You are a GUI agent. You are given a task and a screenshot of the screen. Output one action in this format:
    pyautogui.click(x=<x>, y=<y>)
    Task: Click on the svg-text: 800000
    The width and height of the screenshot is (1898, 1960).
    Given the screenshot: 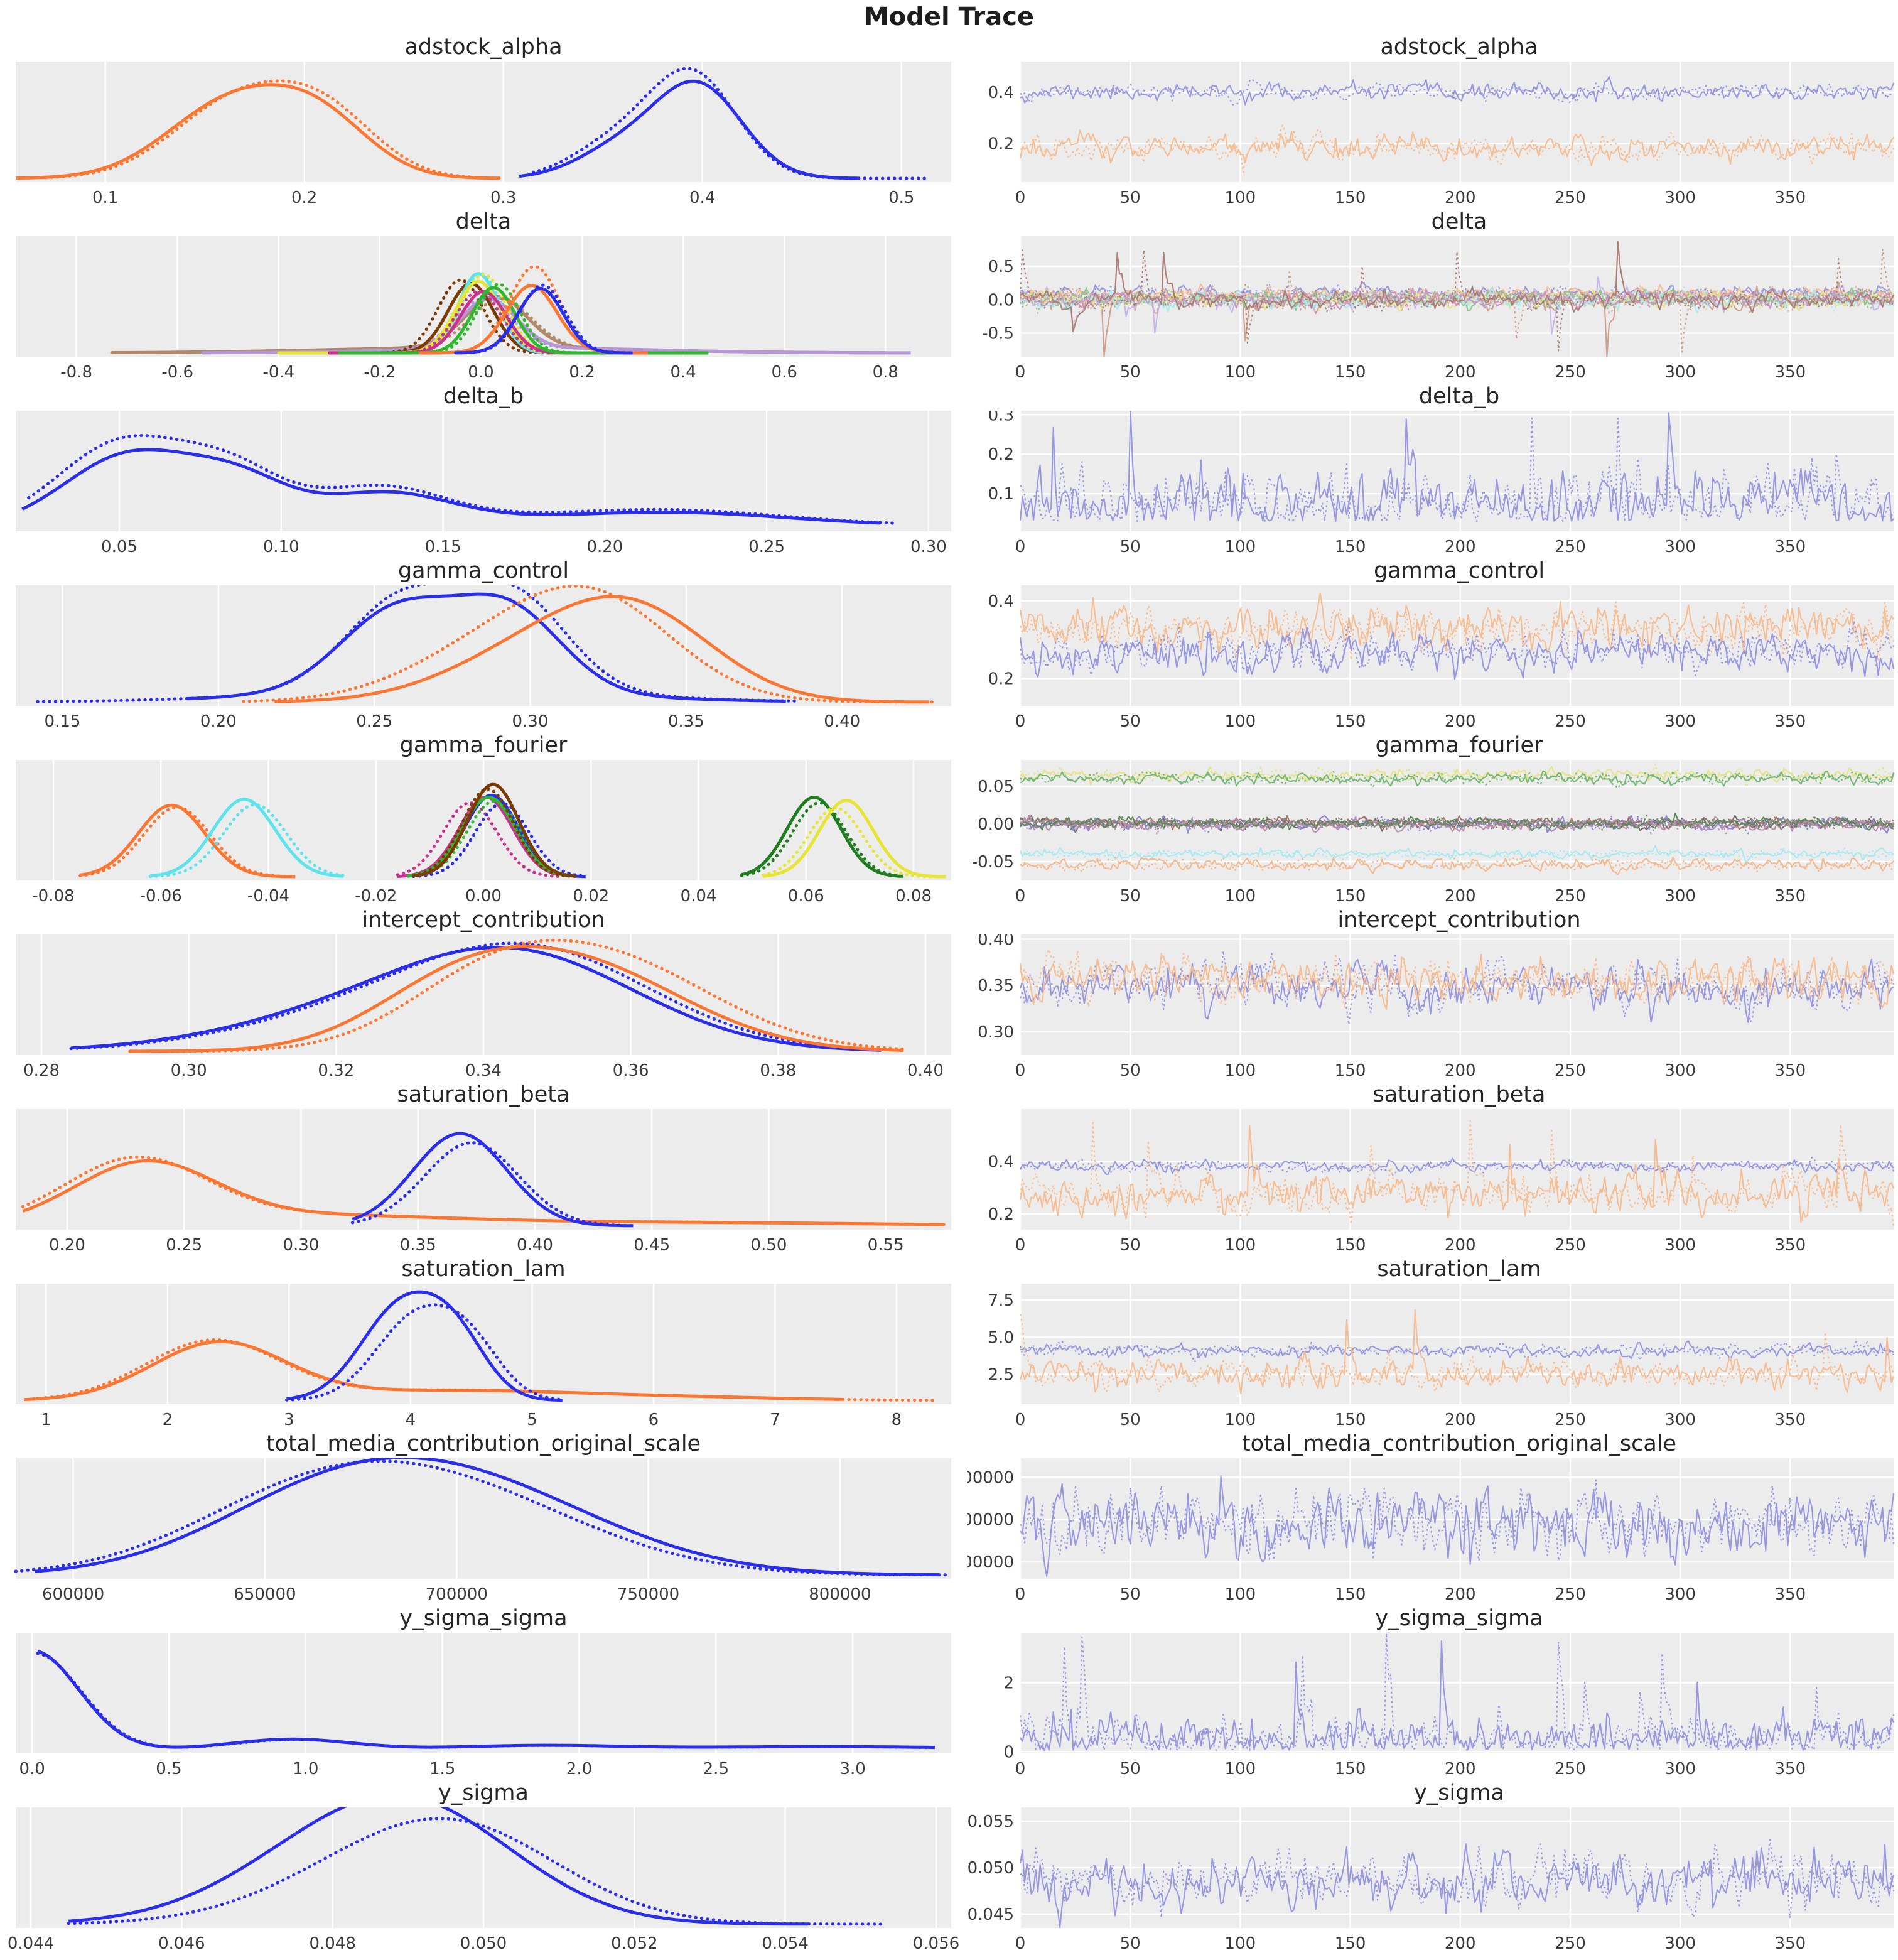 What is the action you would take?
    pyautogui.click(x=990, y=1477)
    